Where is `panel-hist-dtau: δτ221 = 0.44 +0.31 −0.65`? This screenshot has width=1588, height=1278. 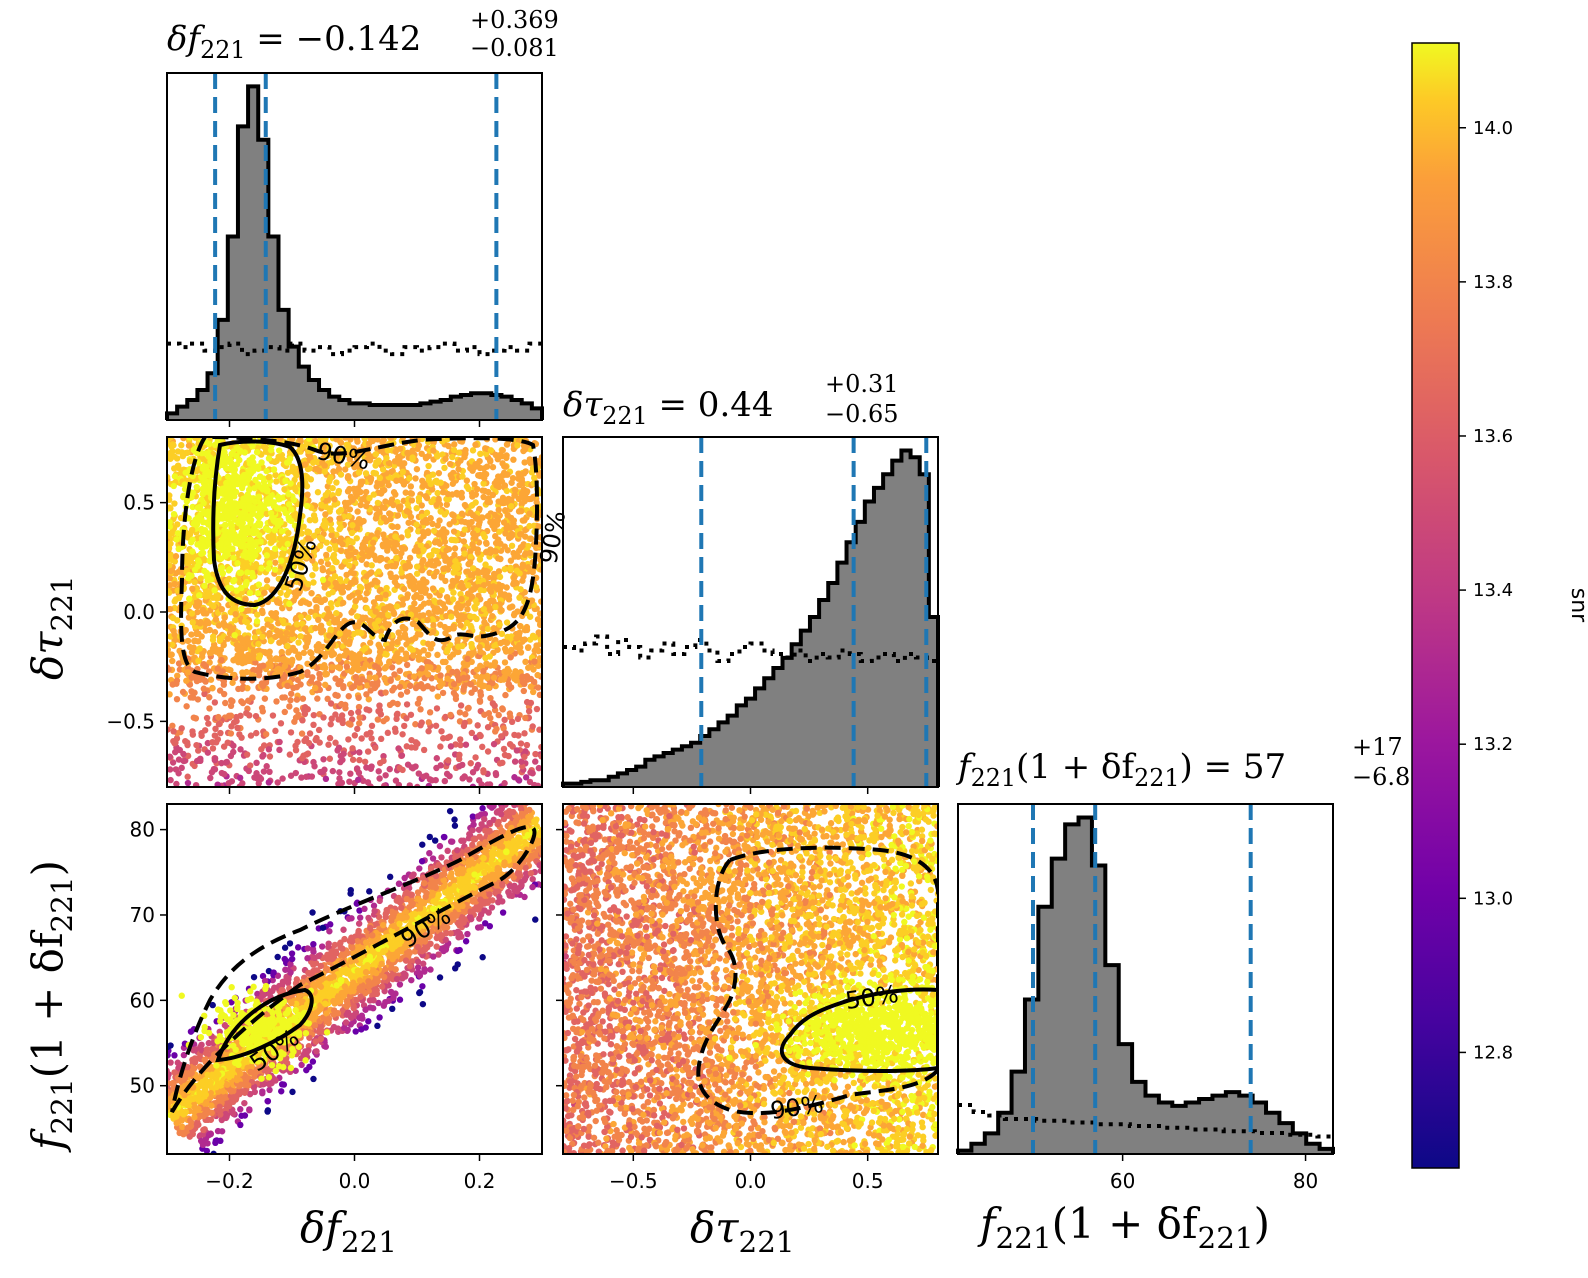 panel-hist-dtau: δτ221 = 0.44 +0.31 −0.65 is located at coordinates (750, 579).